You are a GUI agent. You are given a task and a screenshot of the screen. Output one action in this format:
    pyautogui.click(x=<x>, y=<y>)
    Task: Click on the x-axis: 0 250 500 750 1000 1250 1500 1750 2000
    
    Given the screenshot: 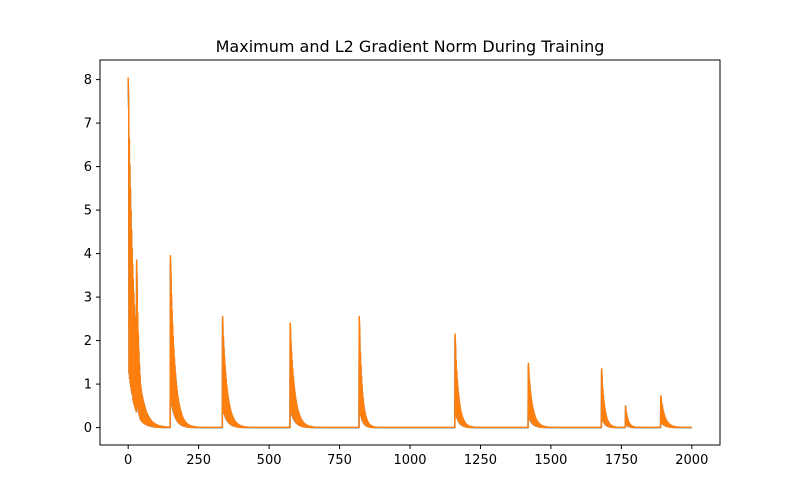 What is the action you would take?
    pyautogui.click(x=416, y=456)
    